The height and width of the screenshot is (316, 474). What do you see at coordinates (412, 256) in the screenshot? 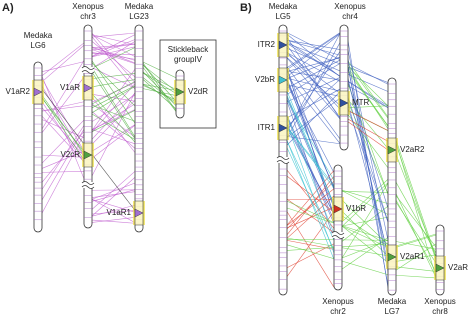
I see `gene-name: V2aR1` at bounding box center [412, 256].